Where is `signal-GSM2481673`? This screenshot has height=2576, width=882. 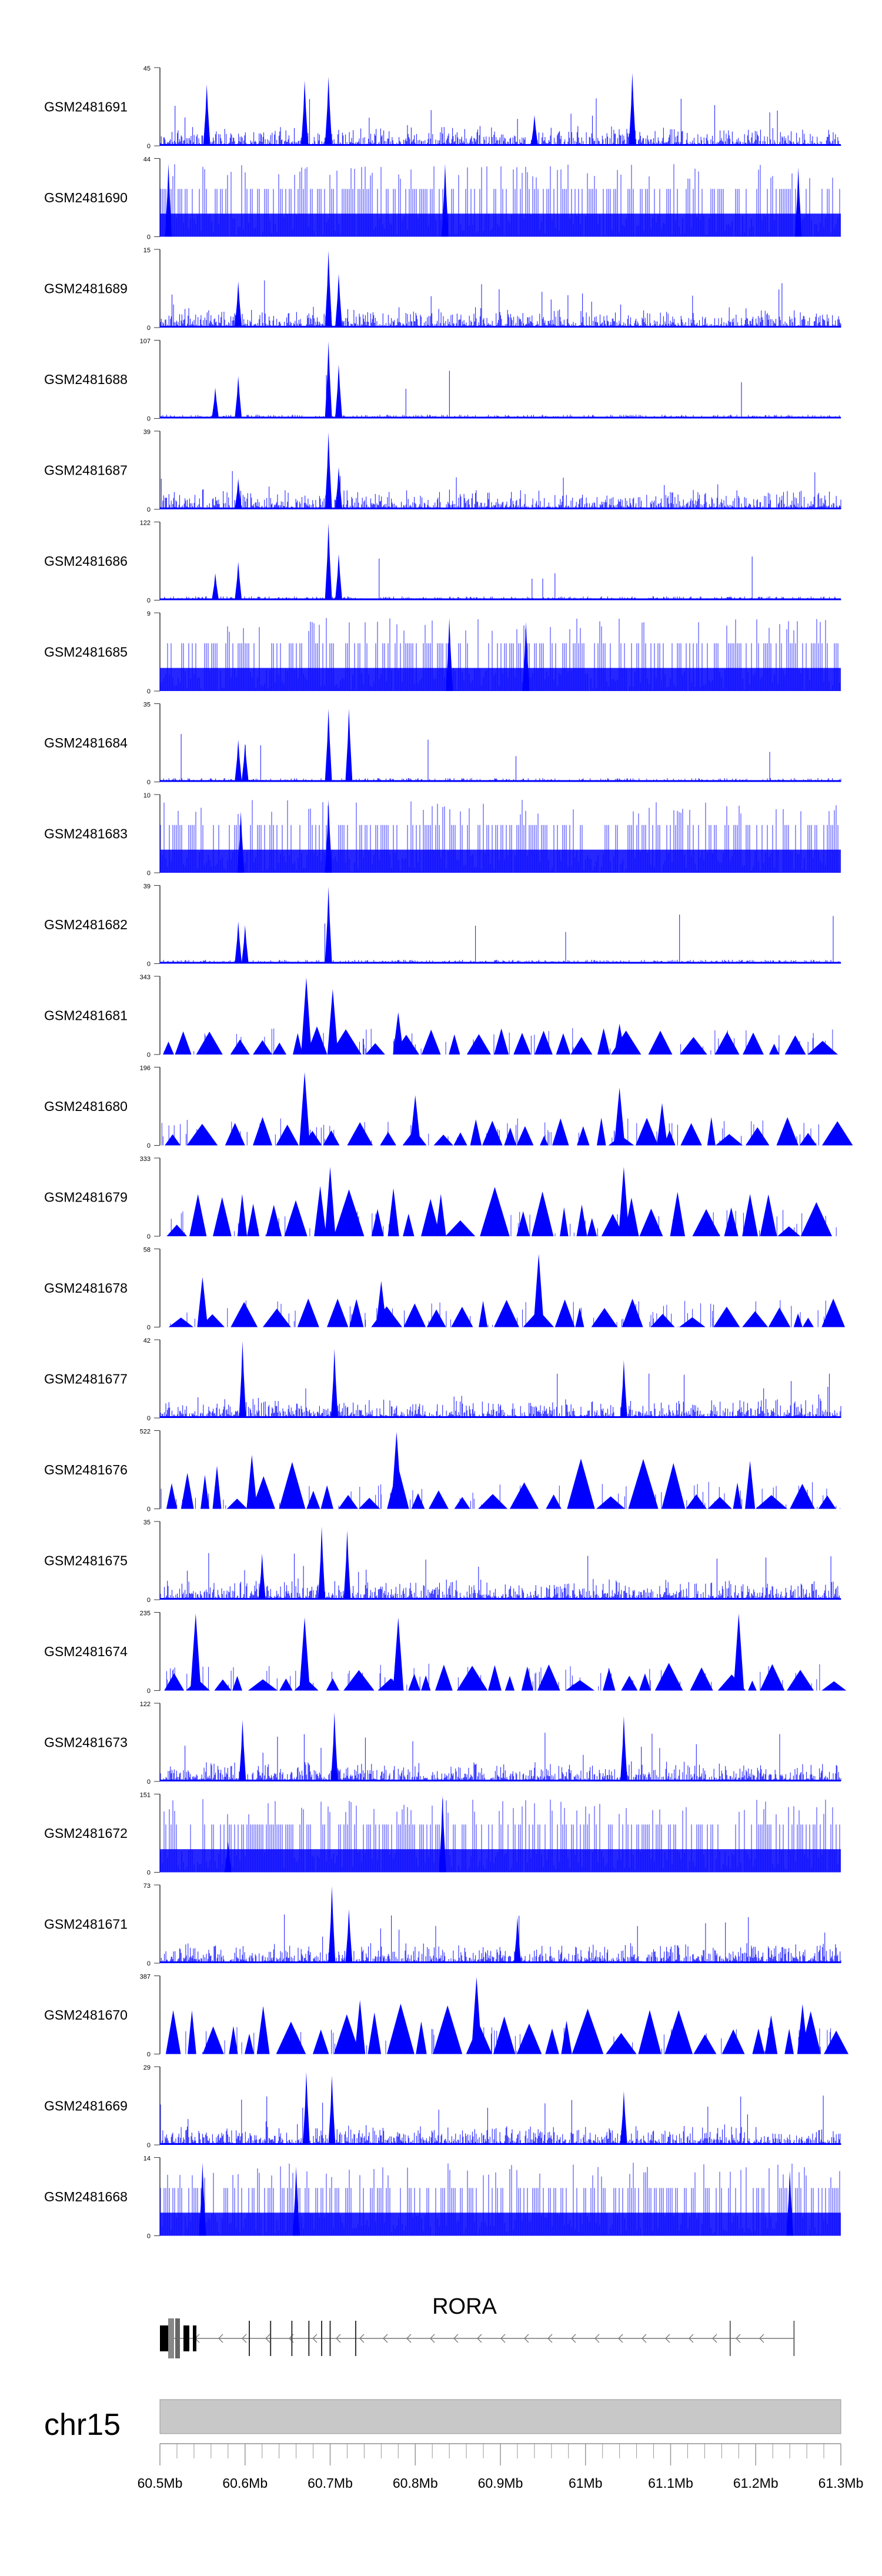
signal-GSM2481673 is located at coordinates (500, 1746).